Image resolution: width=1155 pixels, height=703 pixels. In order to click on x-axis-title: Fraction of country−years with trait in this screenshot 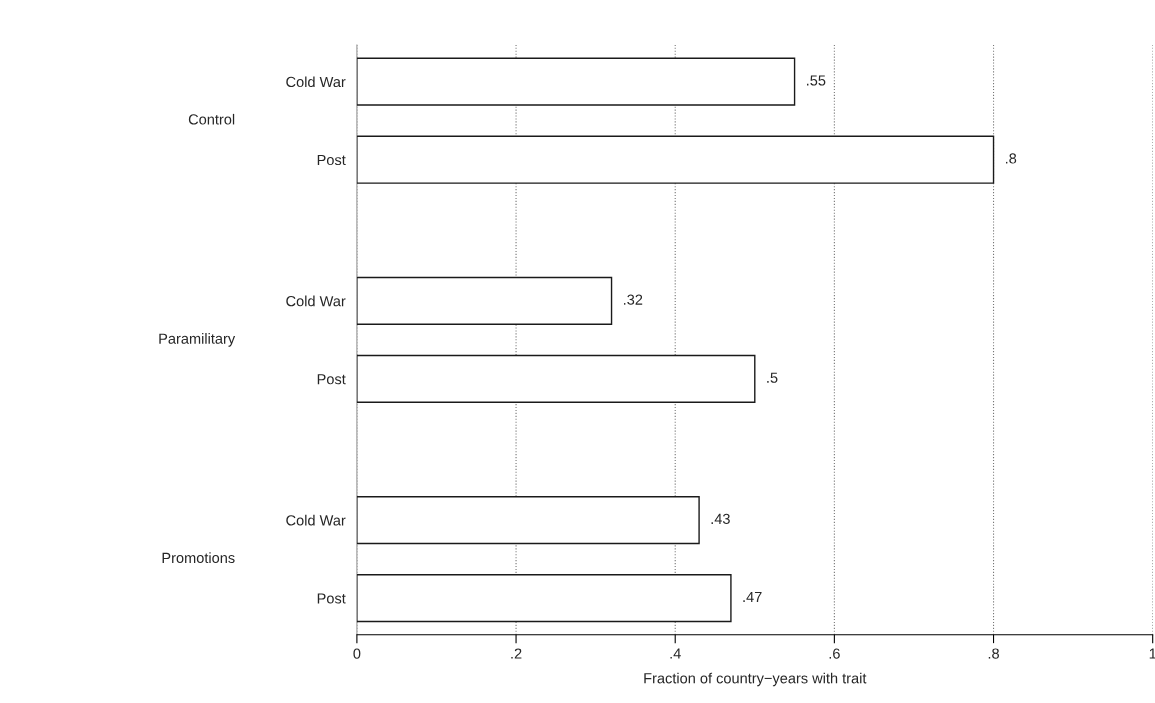, I will do `click(755, 679)`.